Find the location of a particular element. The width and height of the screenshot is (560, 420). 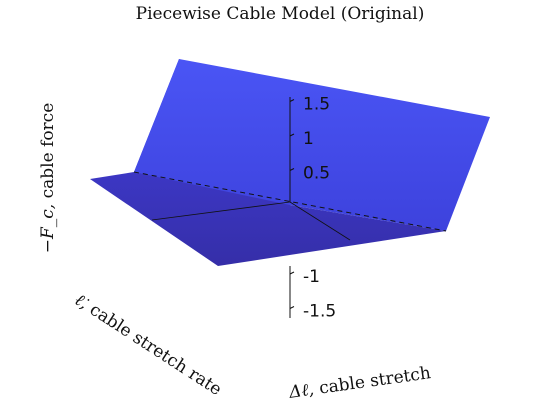

chart-title: Piecewise Cable Model (Original) is located at coordinates (280, 14).